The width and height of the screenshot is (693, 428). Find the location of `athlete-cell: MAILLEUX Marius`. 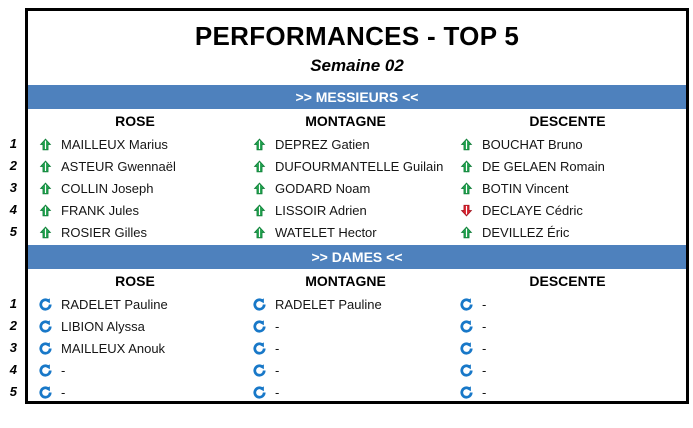

athlete-cell: MAILLEUX Marius is located at coordinates (135, 144).